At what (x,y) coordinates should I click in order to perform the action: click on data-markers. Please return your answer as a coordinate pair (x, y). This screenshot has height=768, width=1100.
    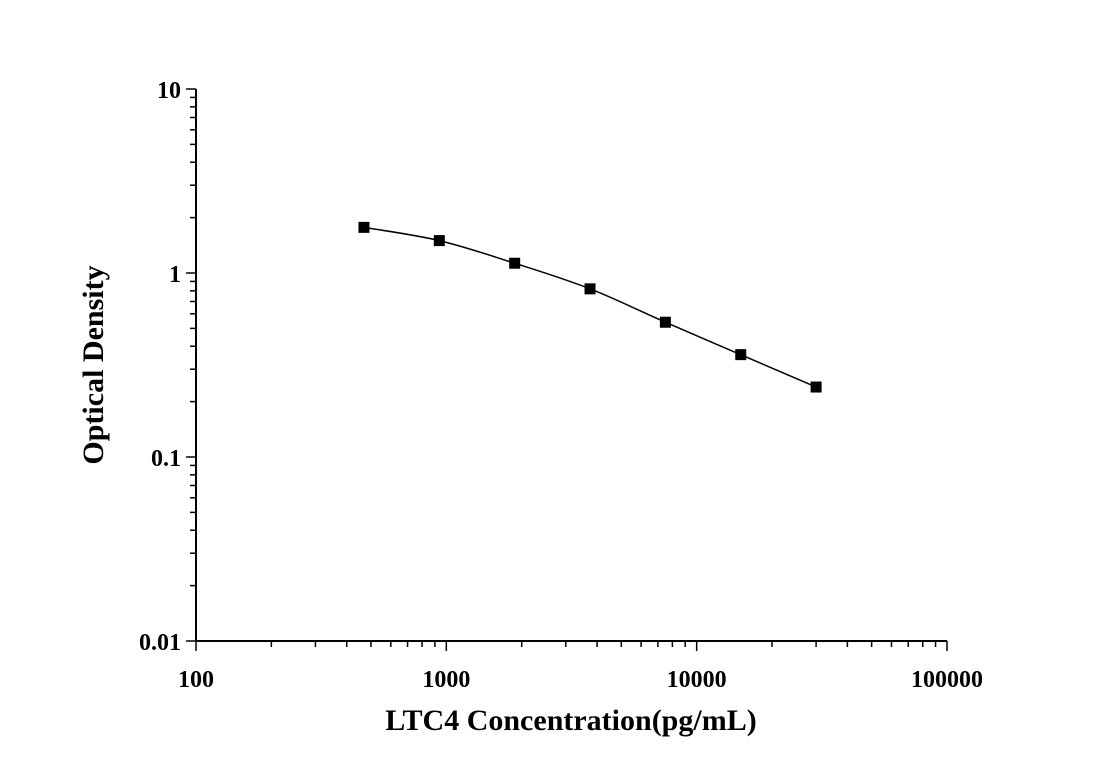
    Looking at the image, I should click on (590, 307).